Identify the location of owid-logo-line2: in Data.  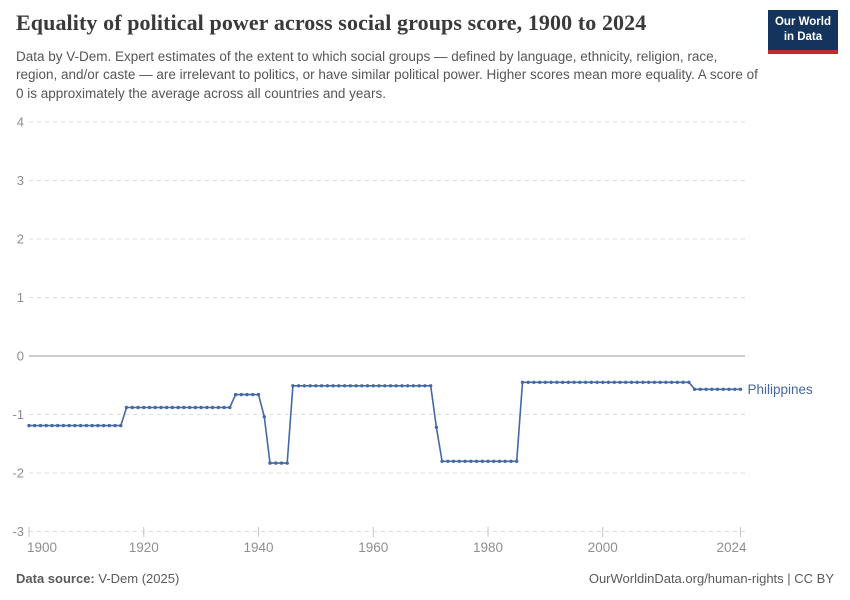
(803, 36).